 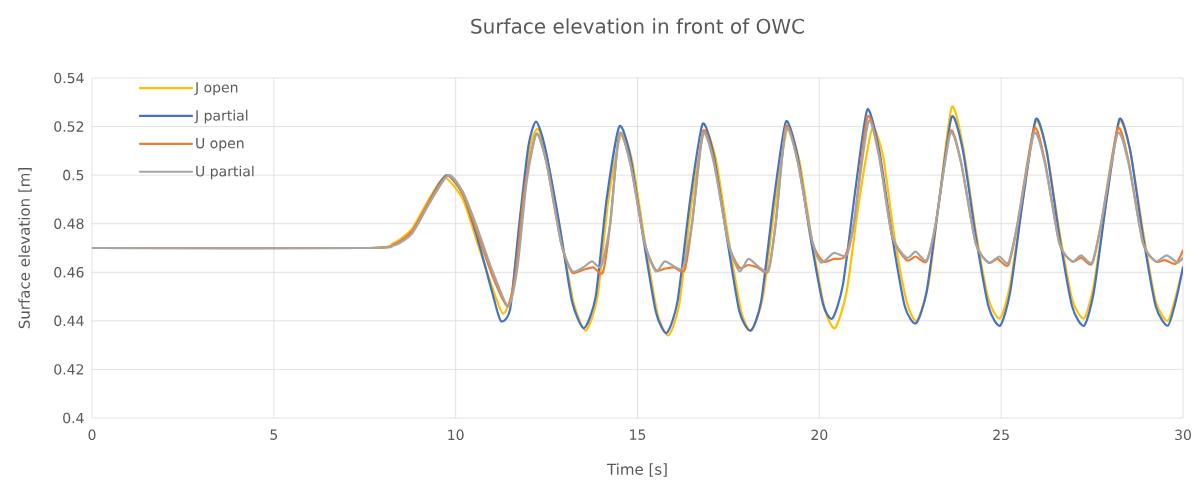 I want to click on y-tick-label: 0.5, so click(x=73, y=175).